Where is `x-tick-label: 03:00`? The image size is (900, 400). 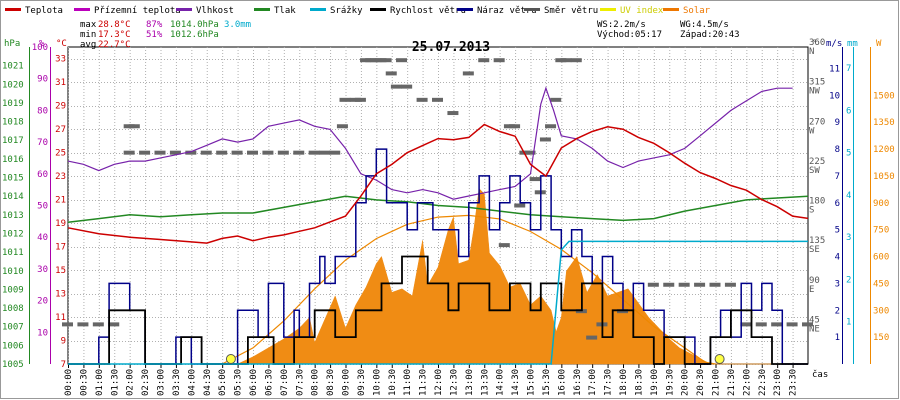 x-tick-label: 03:00 is located at coordinates (162, 382).